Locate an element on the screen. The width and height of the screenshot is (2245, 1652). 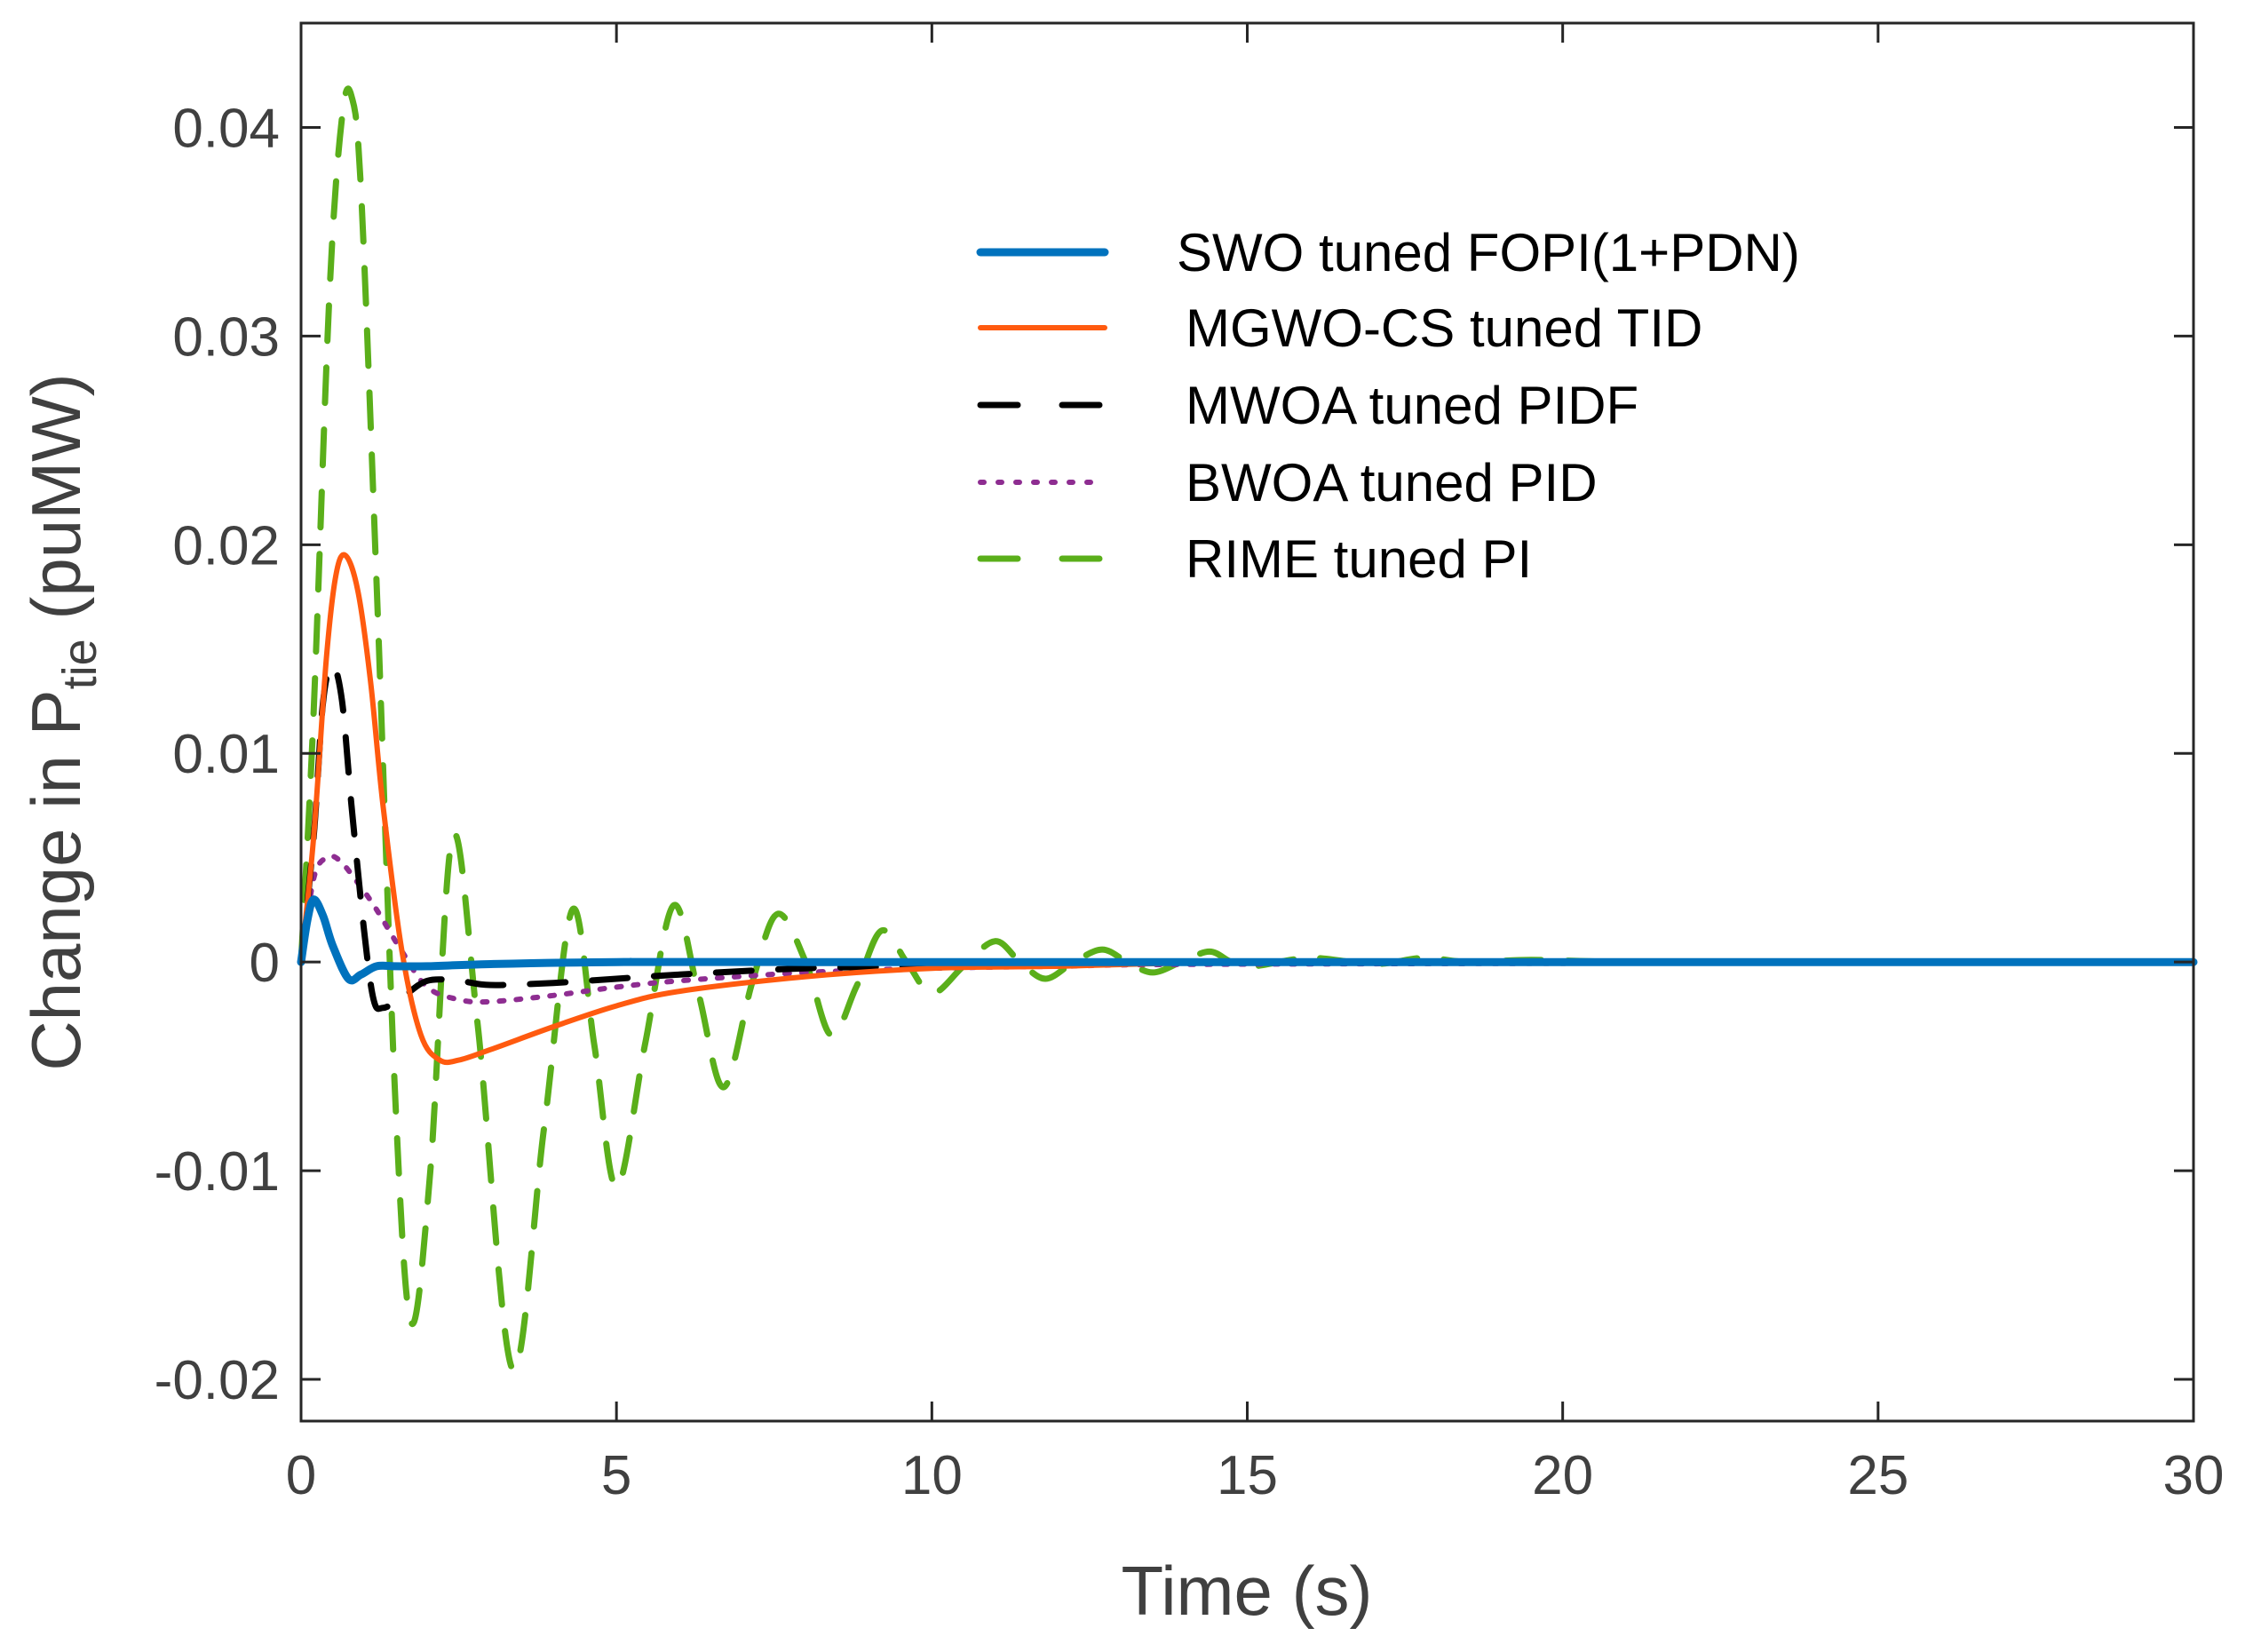
legend-label: MGWO-CS tuned TID is located at coordinates (1444, 328).